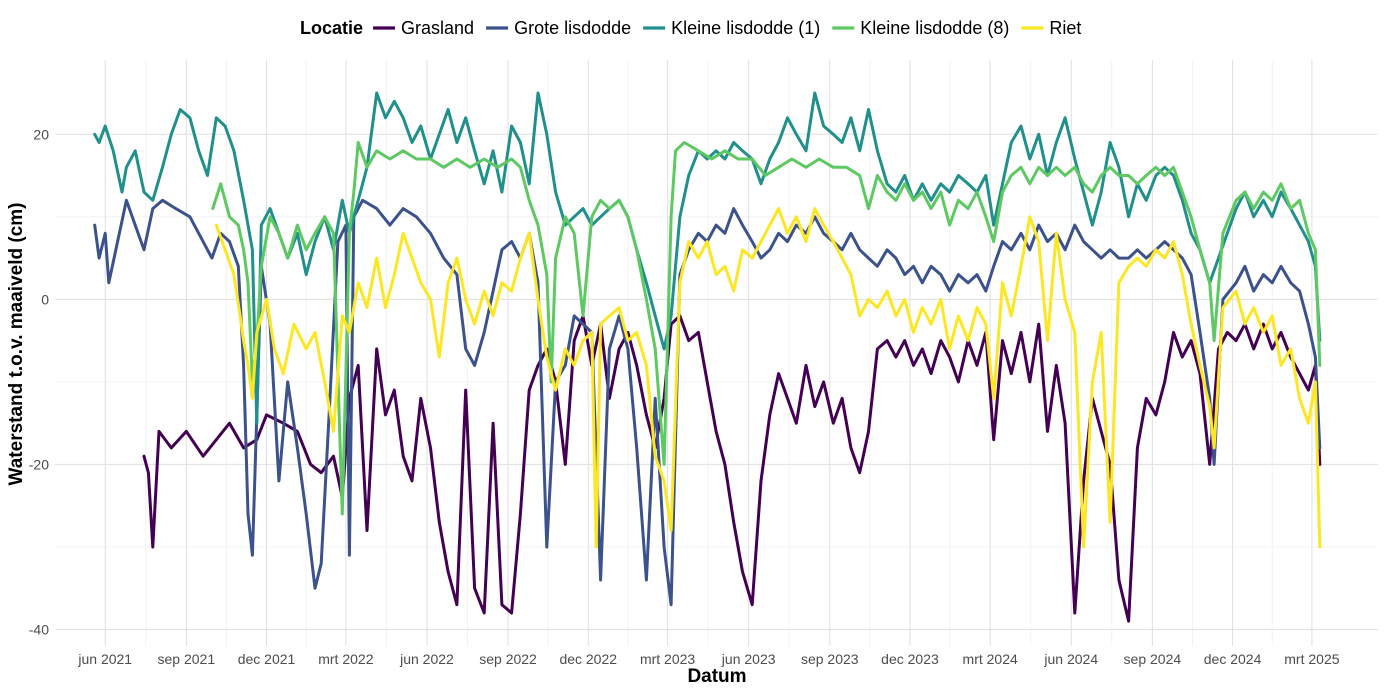 This screenshot has height=693, width=1386. What do you see at coordinates (345, 659) in the screenshot?
I see `x-tick-label: mrt 2022` at bounding box center [345, 659].